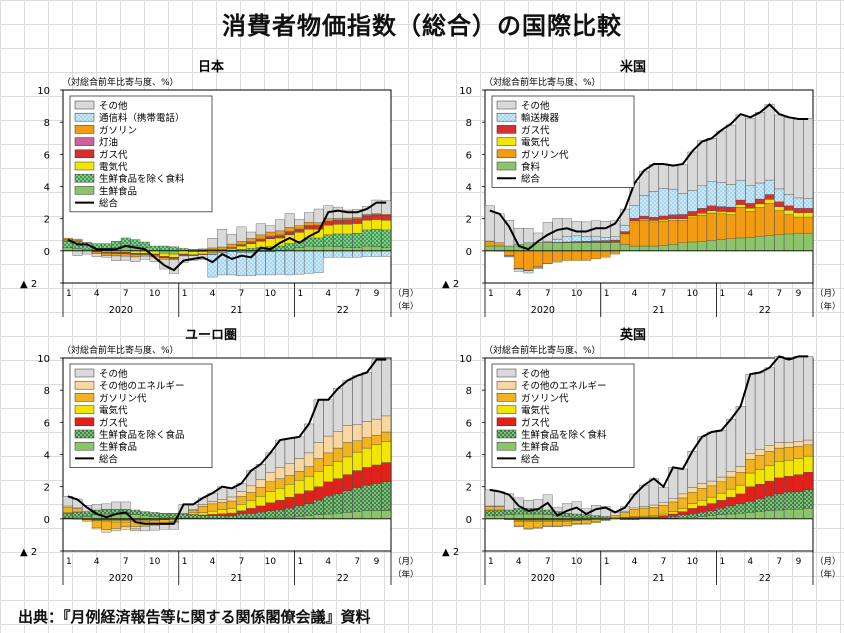 The image size is (844, 633). I want to click on legend-label: 輸送機器, so click(540, 118).